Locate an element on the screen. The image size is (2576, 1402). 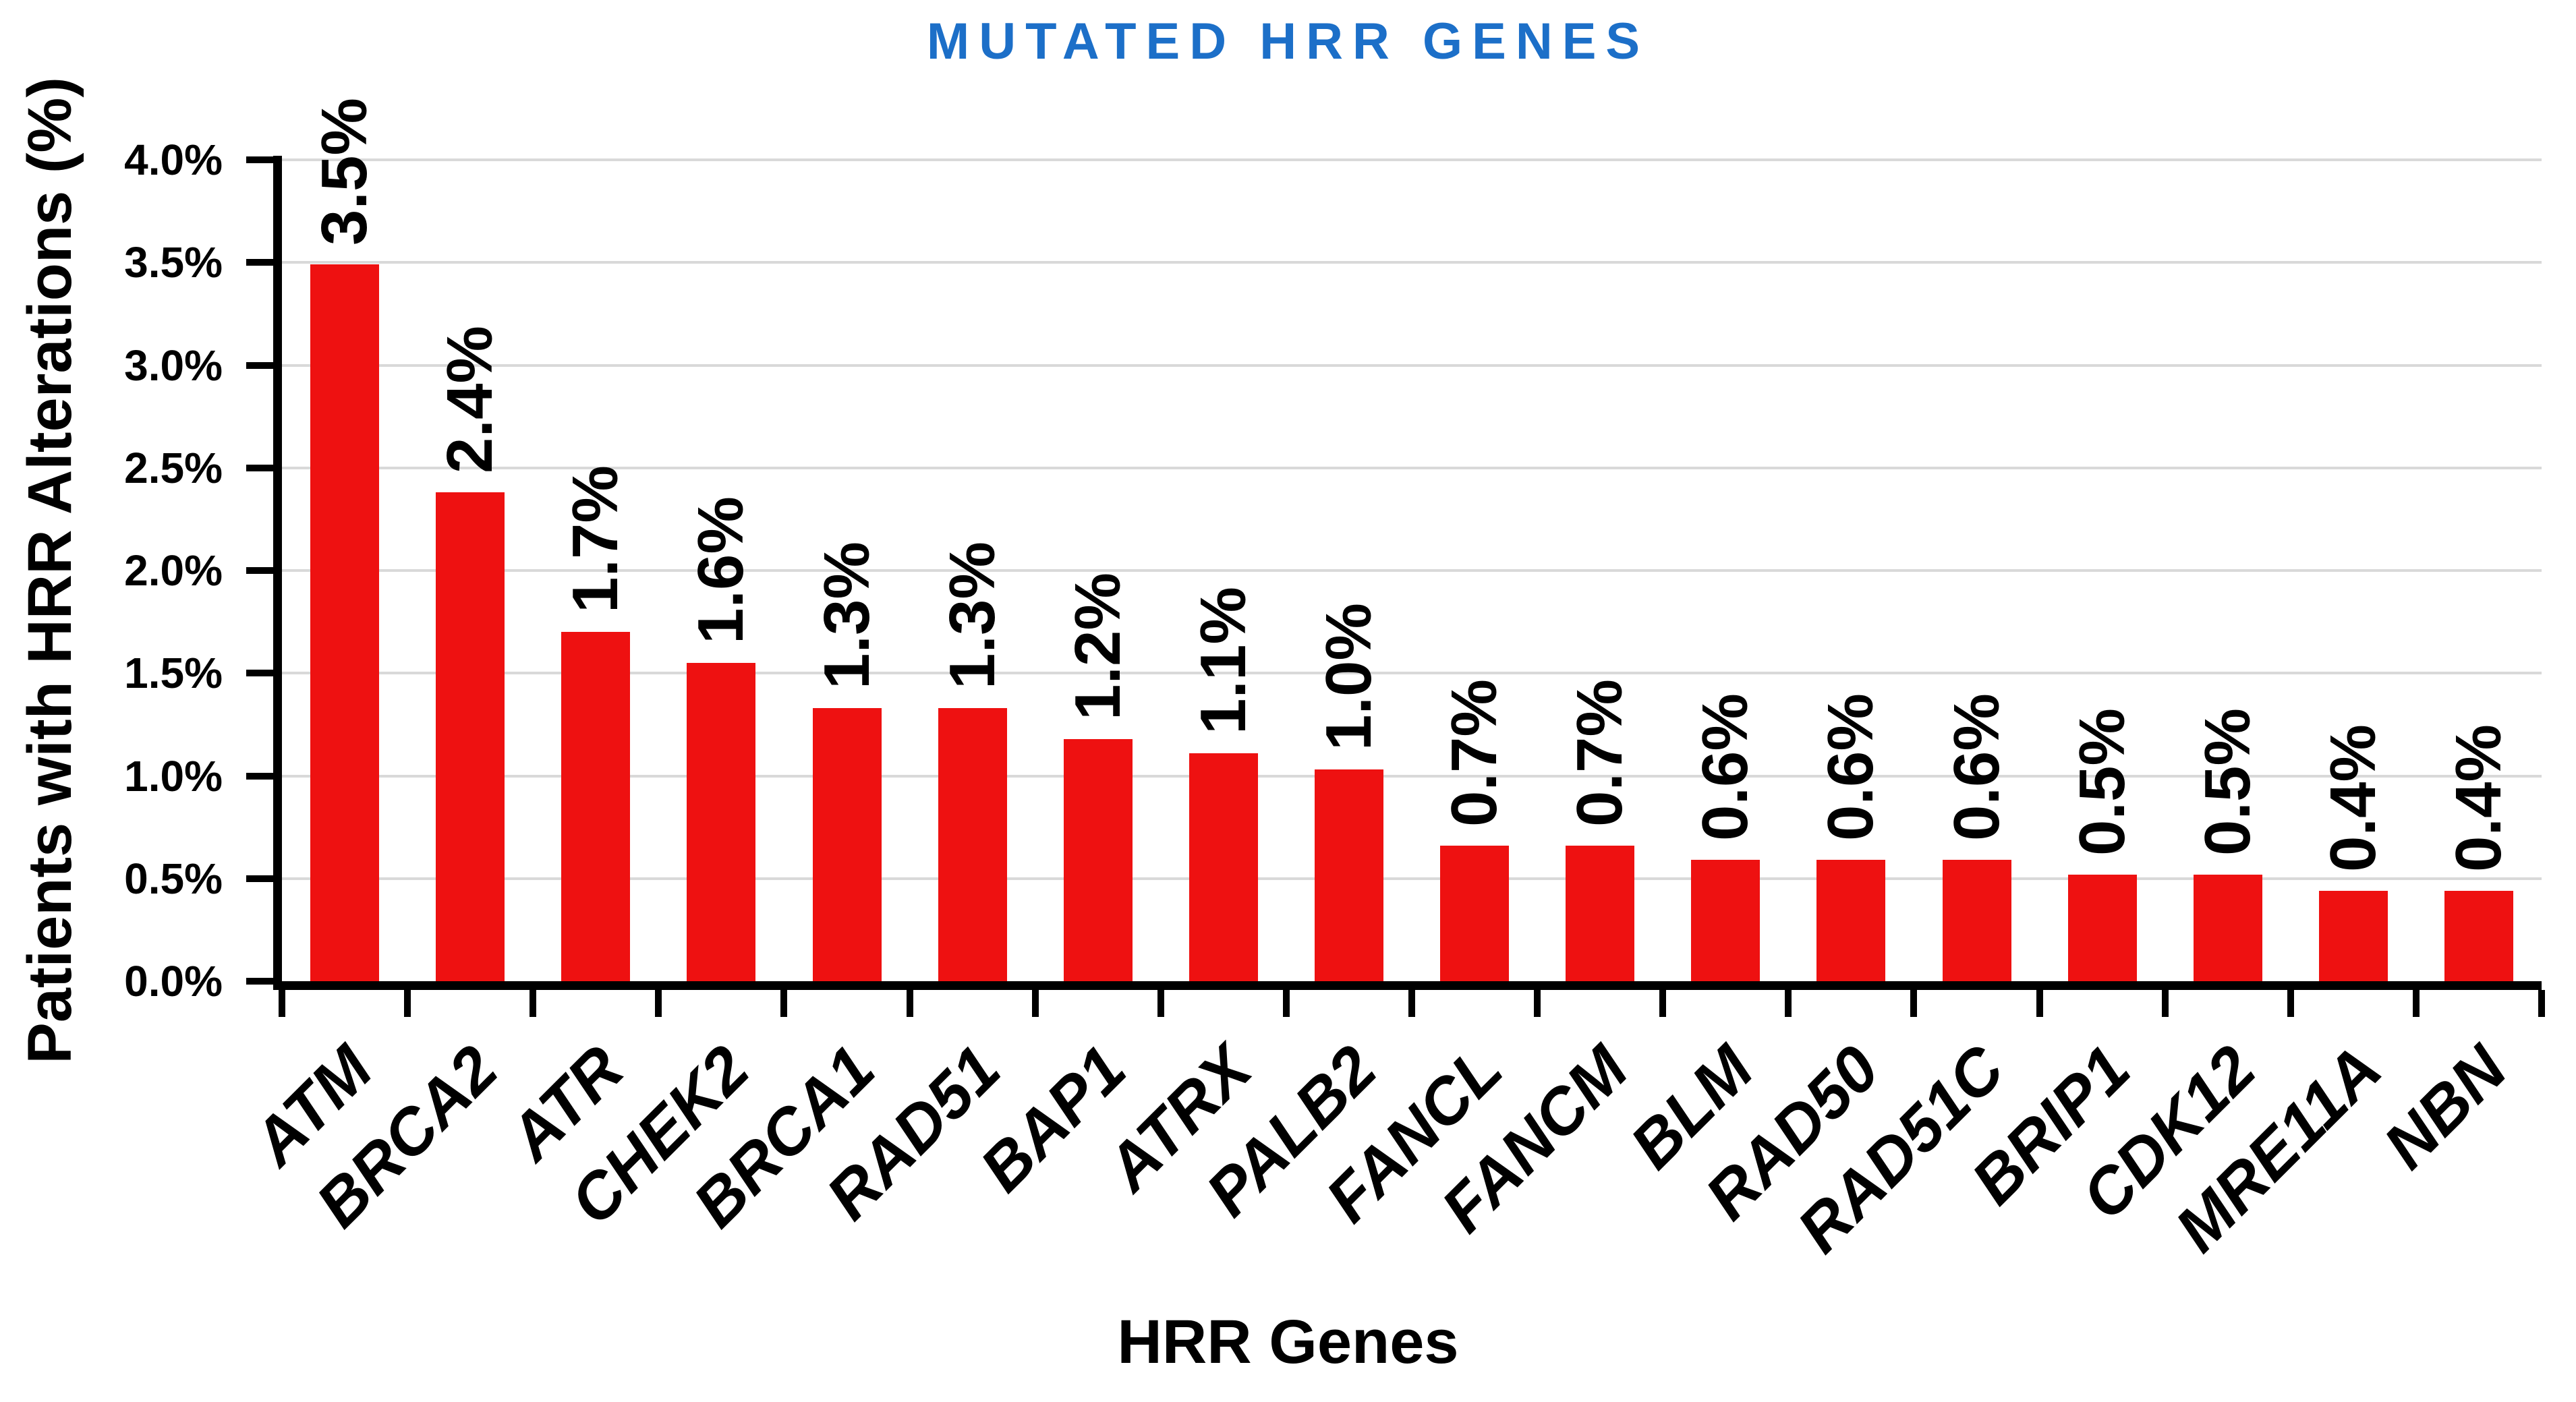
y-tick-4.0% is located at coordinates (259, 160).